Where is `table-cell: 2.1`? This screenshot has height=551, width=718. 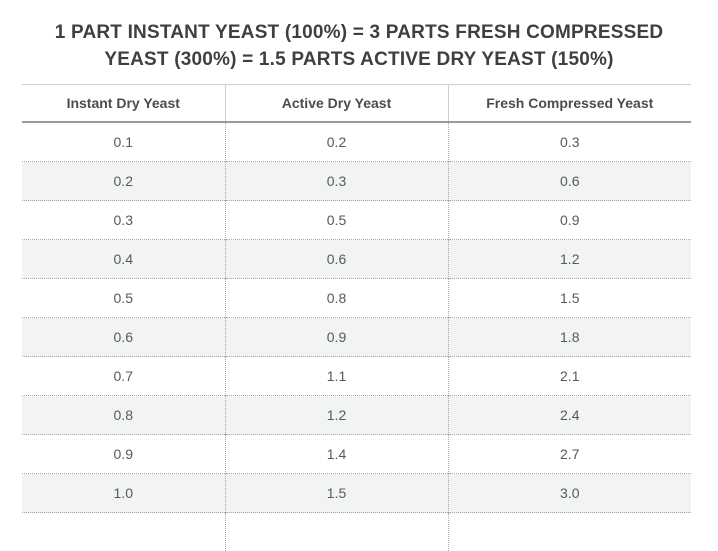 table-cell: 2.1 is located at coordinates (569, 376).